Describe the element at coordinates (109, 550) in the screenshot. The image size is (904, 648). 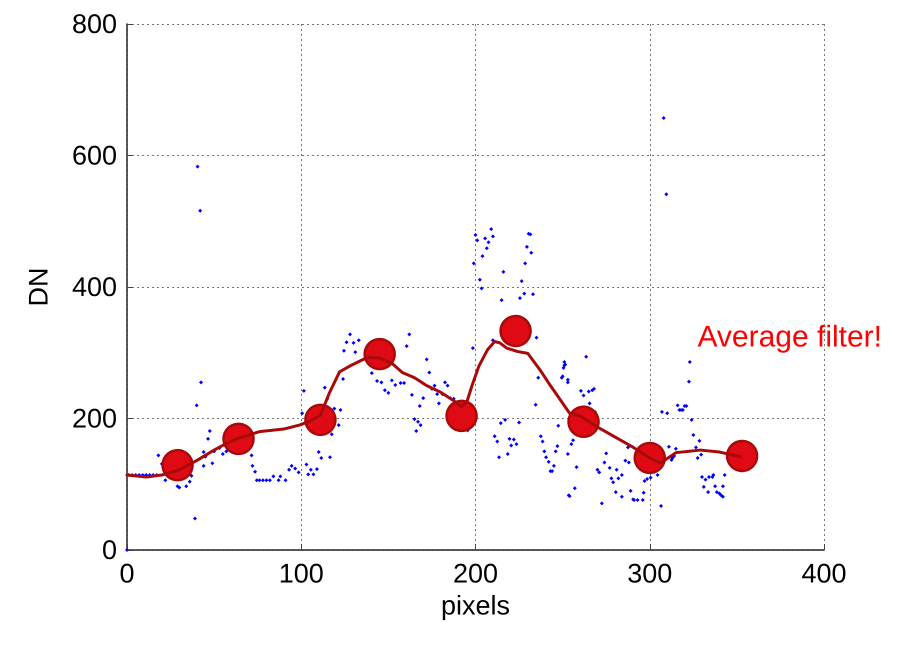
I see `y-tick-label: 0` at that location.